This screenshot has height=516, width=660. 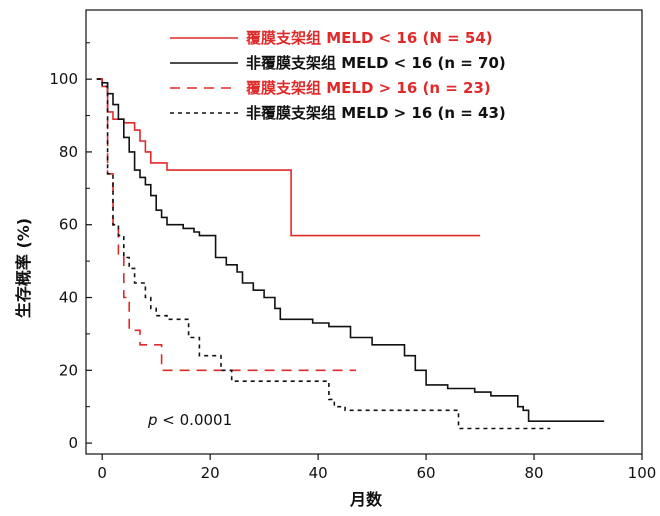 What do you see at coordinates (68, 370) in the screenshot?
I see `y-tick-label-1: 20` at bounding box center [68, 370].